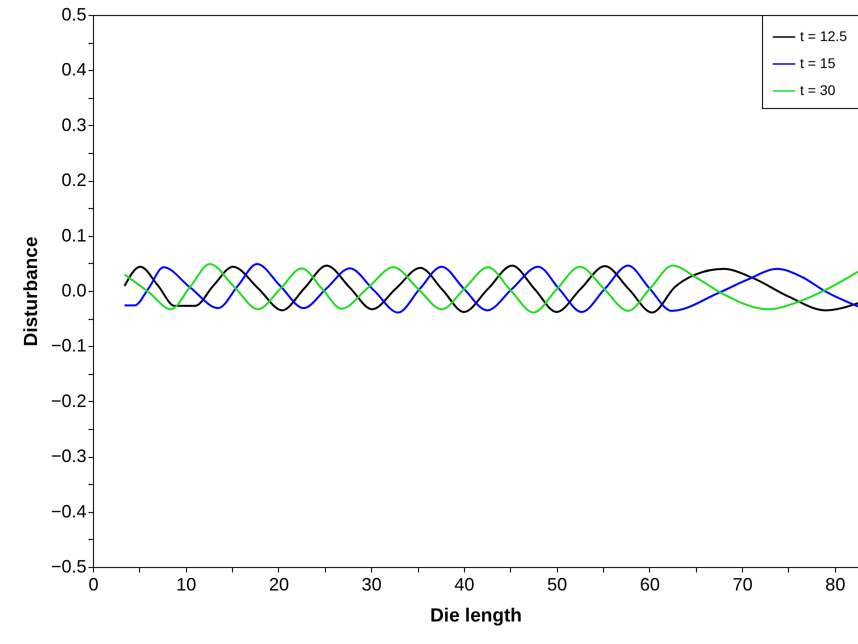  I want to click on x-tick-label: 50, so click(557, 584).